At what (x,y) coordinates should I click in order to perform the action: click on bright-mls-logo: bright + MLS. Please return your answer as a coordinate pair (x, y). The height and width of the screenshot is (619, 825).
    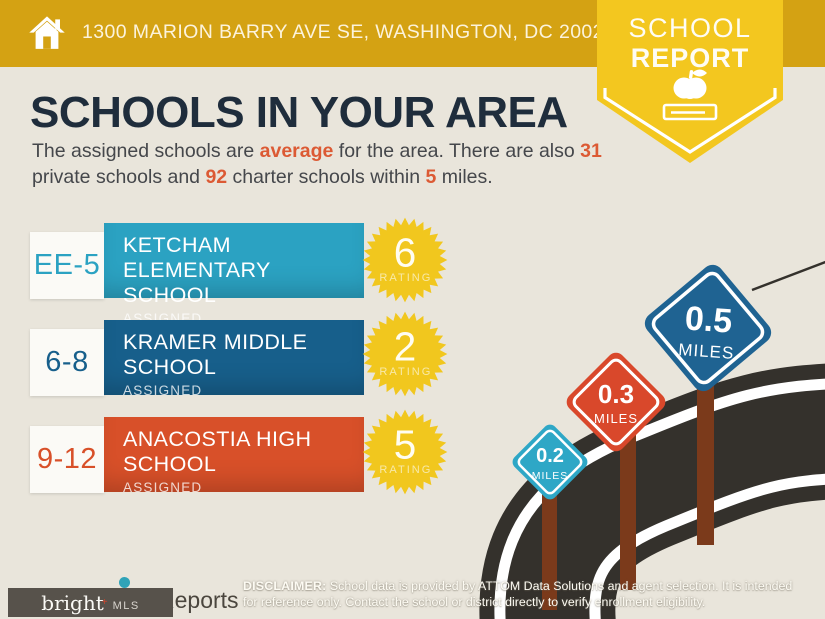
    Looking at the image, I should click on (90, 602).